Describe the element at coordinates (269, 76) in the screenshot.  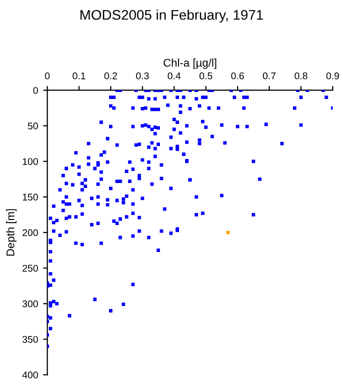
I see `x-tick-label: 0.7` at that location.